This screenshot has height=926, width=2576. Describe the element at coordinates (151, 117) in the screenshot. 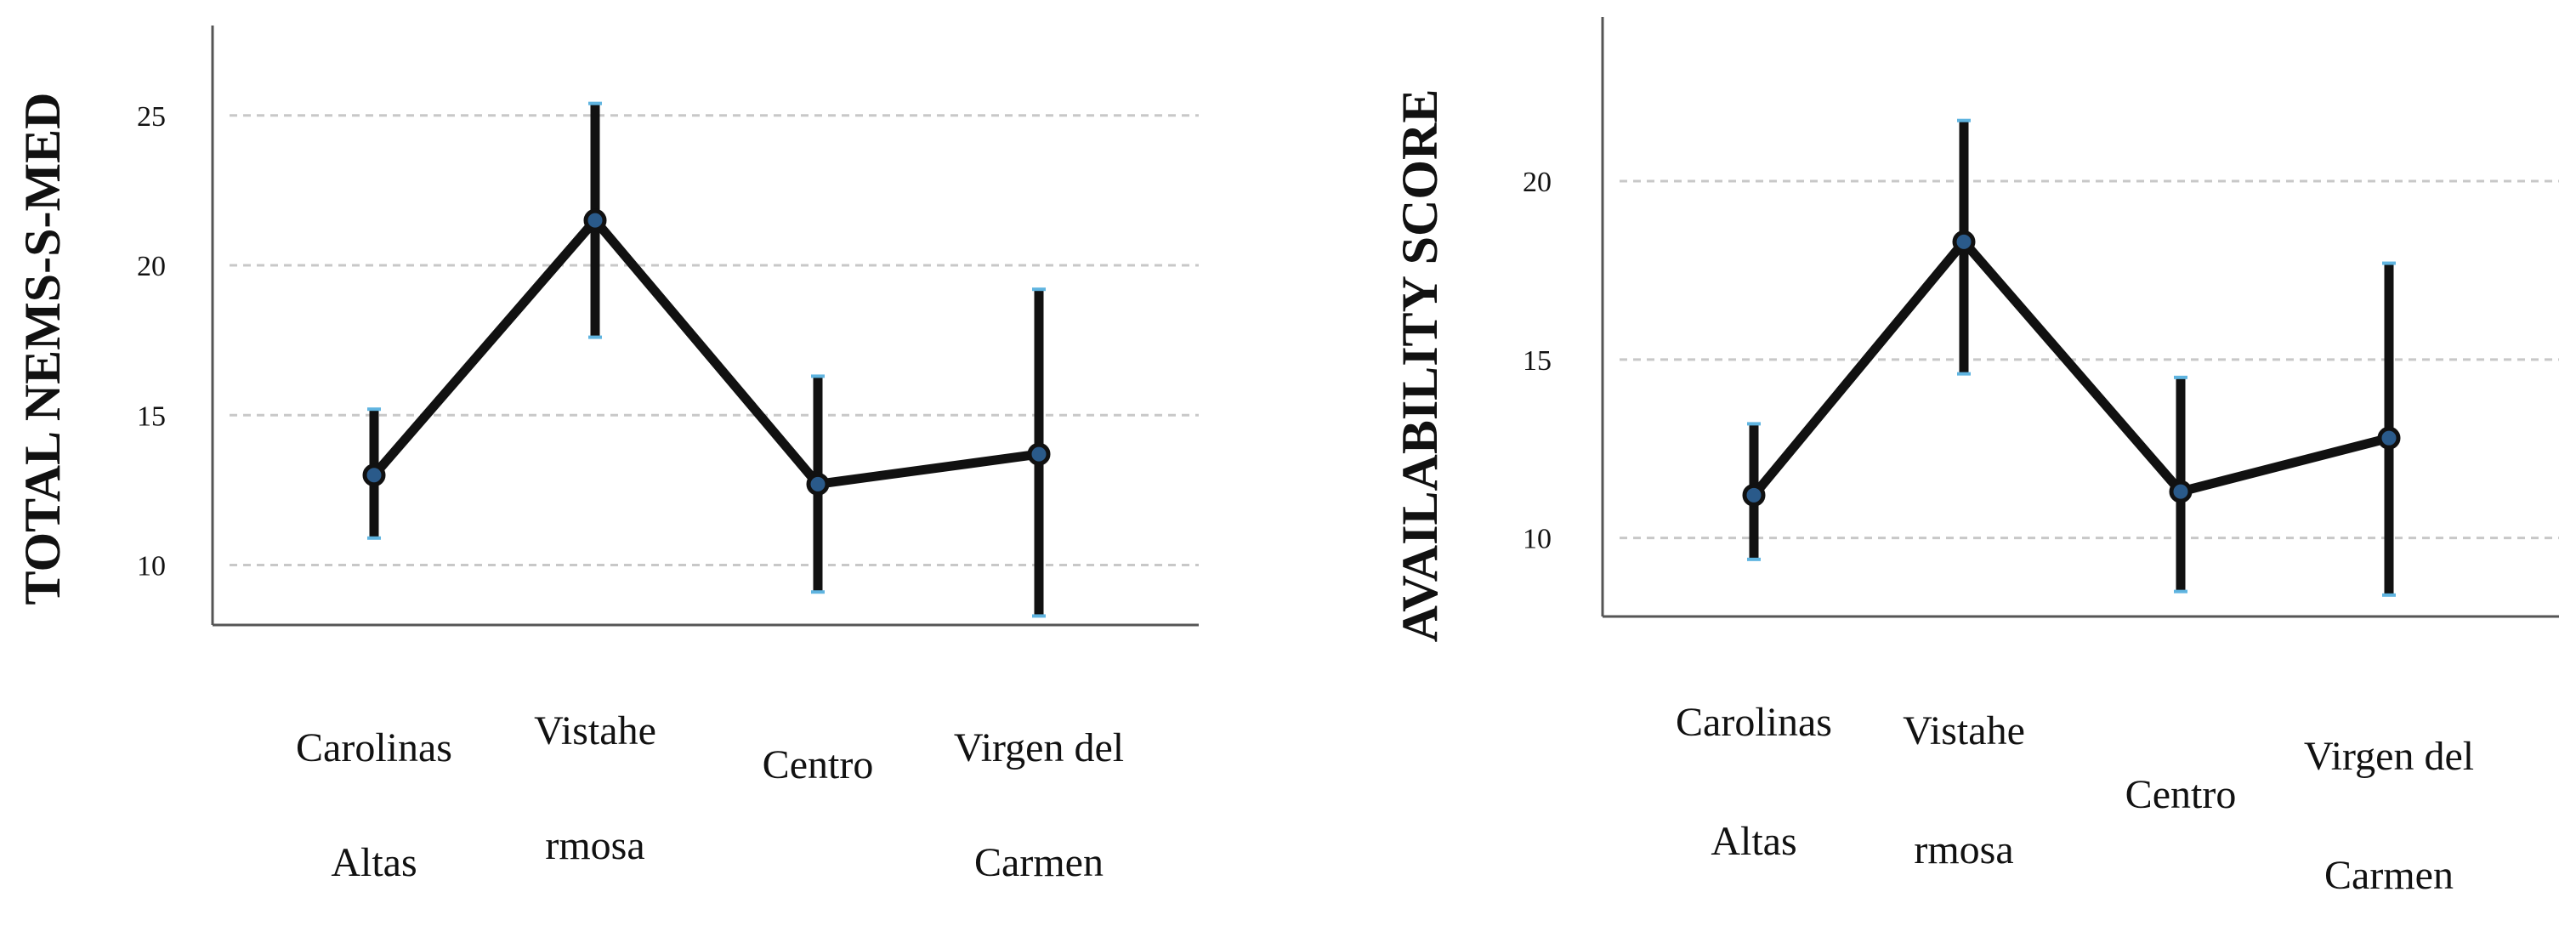

I see `y-tick-label: 25` at that location.